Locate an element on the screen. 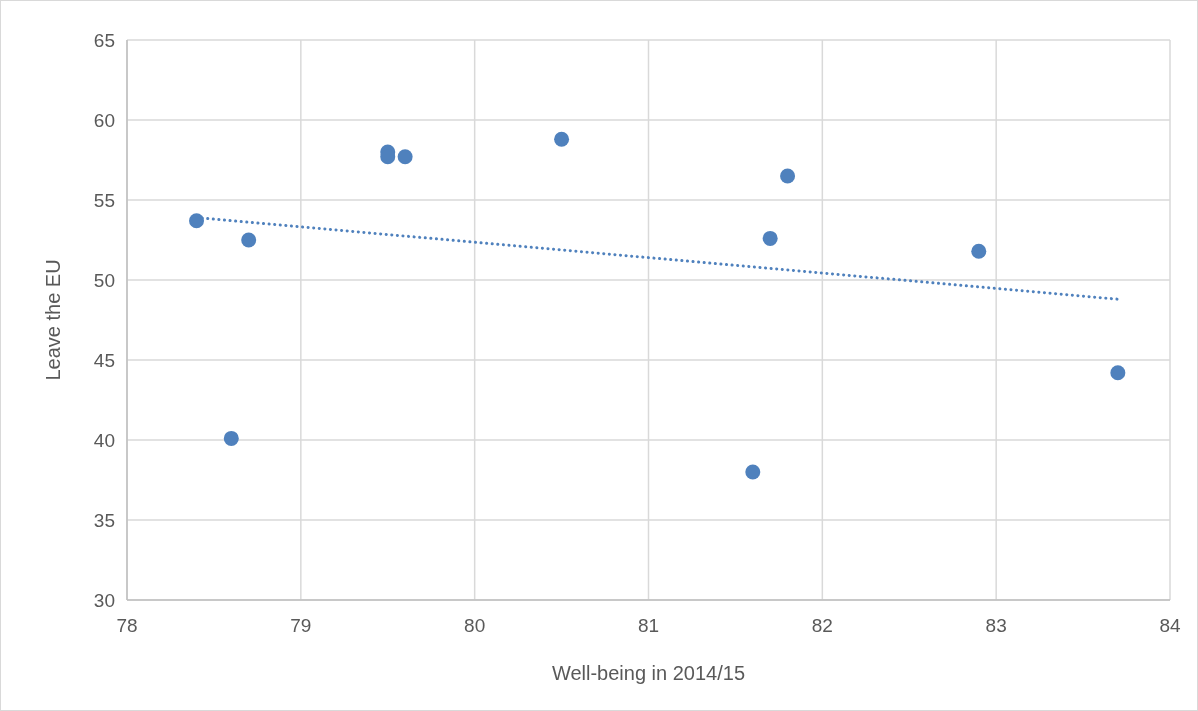  y-tick-label: 60 is located at coordinates (104, 120).